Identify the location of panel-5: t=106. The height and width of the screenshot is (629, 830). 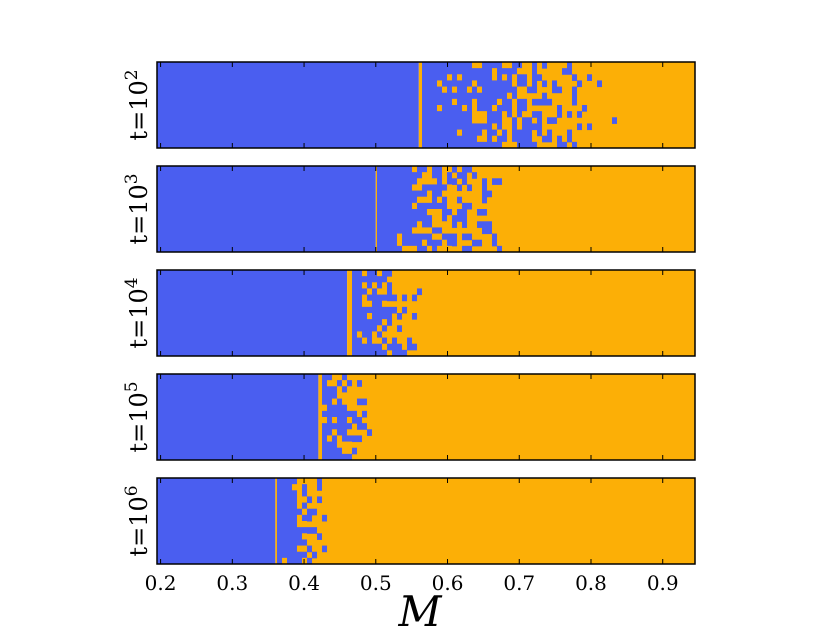
(409, 521).